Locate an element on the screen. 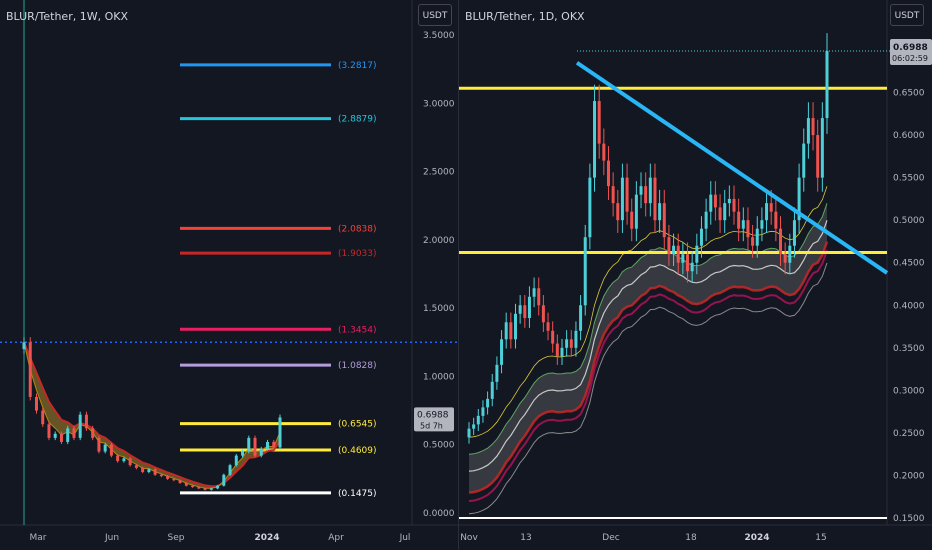  weekly-x-tick: Jul is located at coordinates (405, 538).